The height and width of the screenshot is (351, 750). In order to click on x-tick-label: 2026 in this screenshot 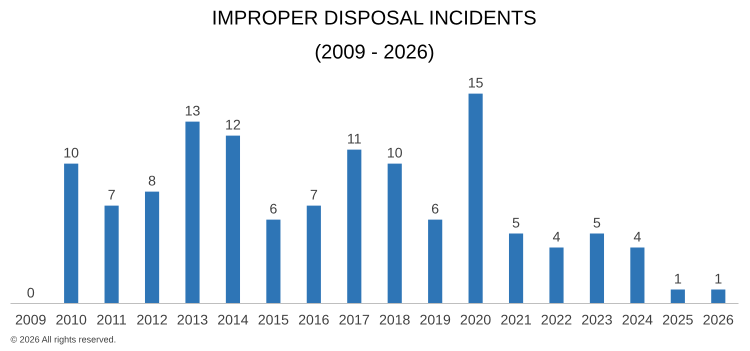, I will do `click(718, 320)`.